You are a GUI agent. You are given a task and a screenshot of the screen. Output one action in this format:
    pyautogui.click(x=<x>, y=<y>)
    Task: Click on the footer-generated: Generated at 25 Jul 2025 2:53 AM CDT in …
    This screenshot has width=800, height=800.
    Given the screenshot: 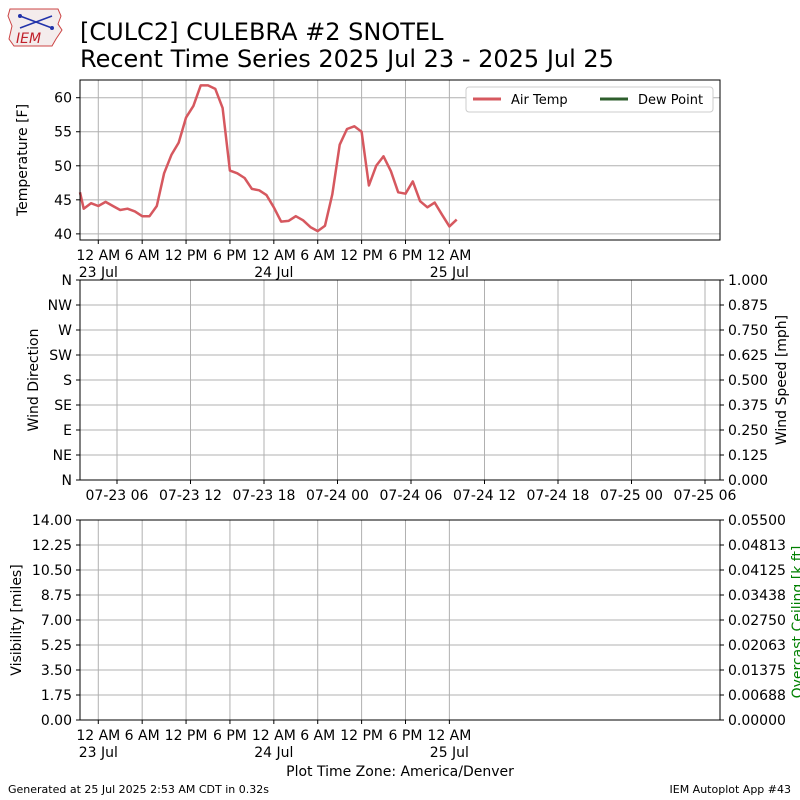 What is the action you would take?
    pyautogui.click(x=138, y=789)
    